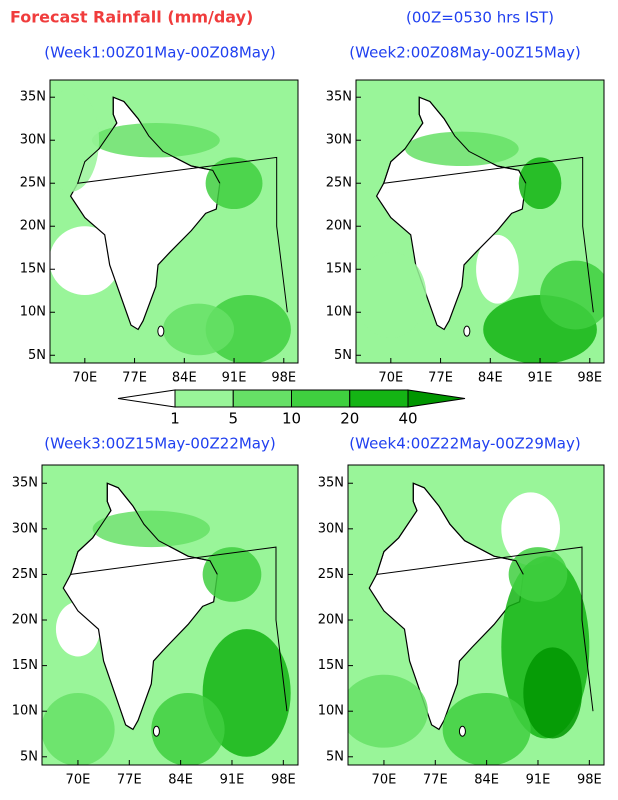 The height and width of the screenshot is (800, 618). Describe the element at coordinates (175, 419) in the screenshot. I see `colorbar-label: 1` at that location.